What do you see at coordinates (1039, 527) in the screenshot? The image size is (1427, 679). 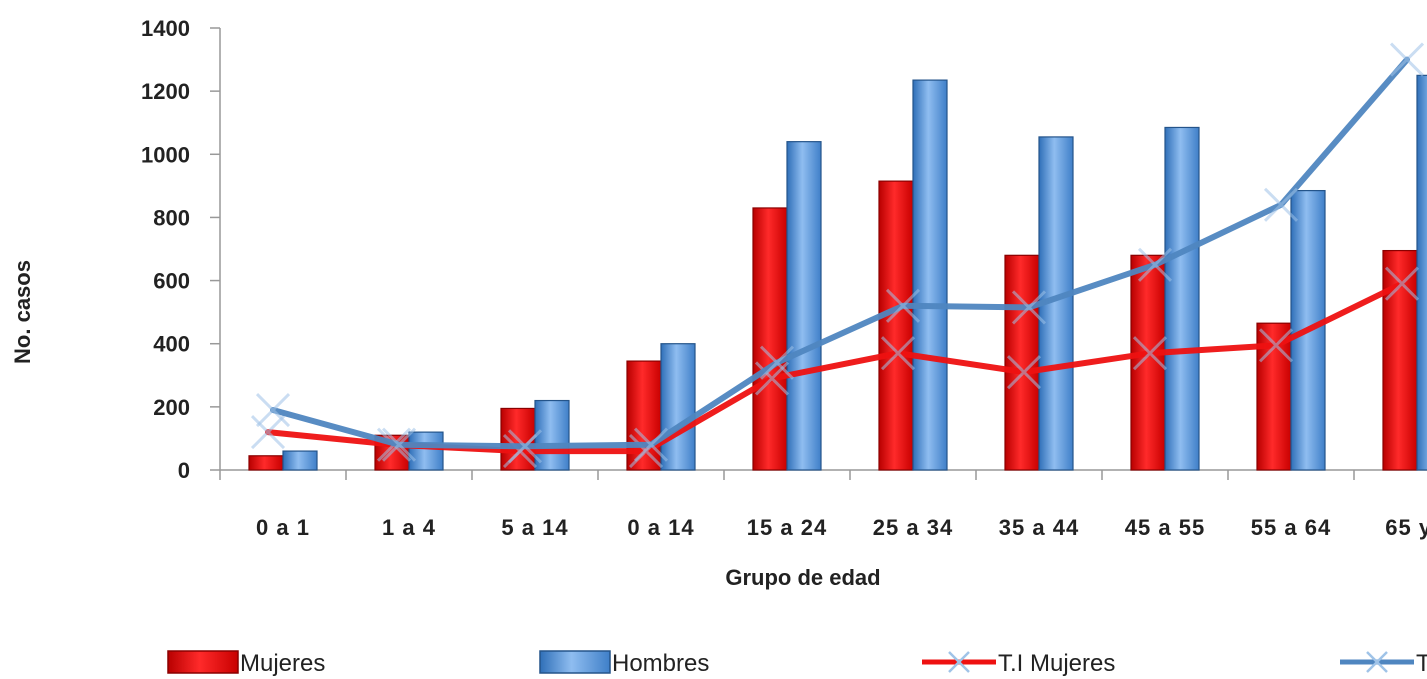 I see `x-tick-label: 35 a 44` at bounding box center [1039, 527].